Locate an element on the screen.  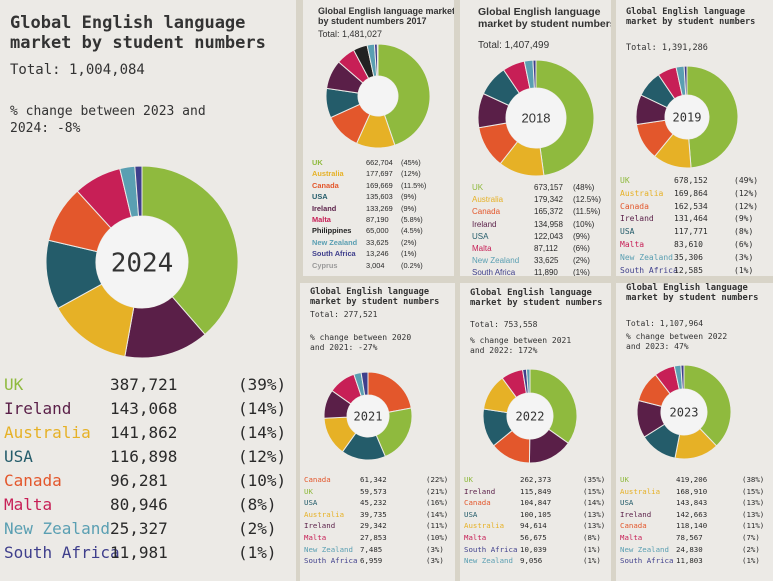
center-year-label: 2018 is located at coordinates (536, 118).